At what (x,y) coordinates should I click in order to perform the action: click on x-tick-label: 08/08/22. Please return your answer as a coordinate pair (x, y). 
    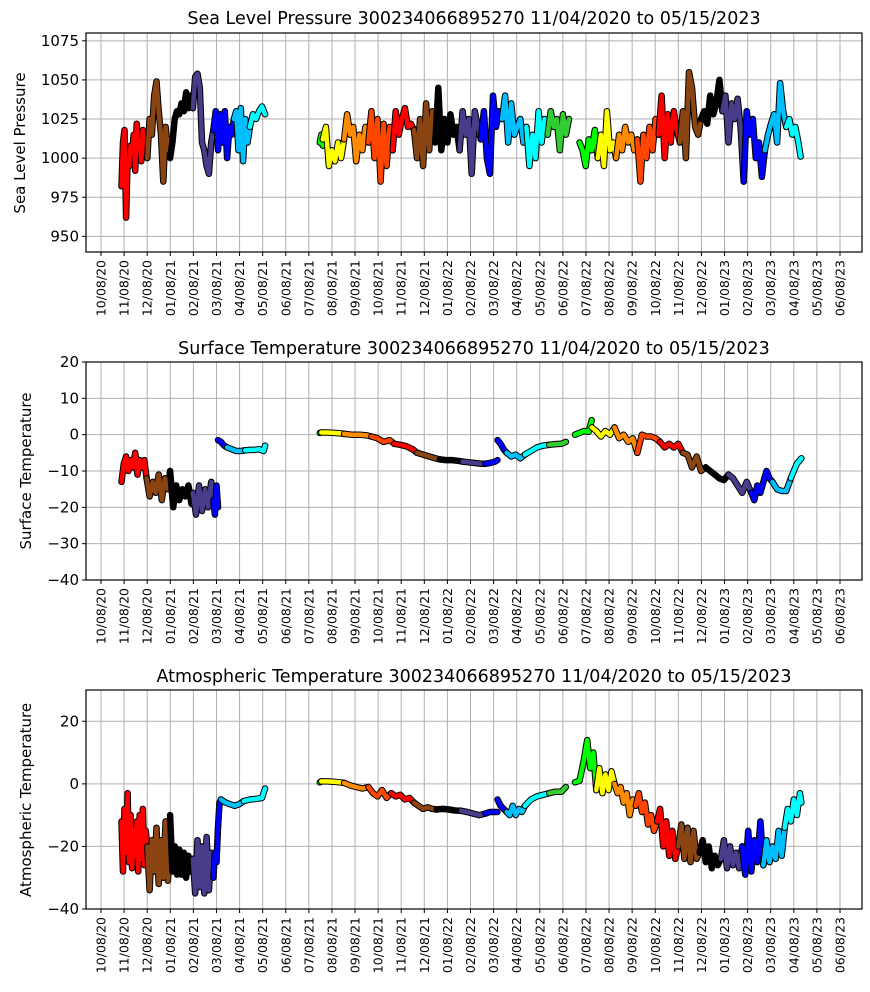
    Looking at the image, I should click on (609, 288).